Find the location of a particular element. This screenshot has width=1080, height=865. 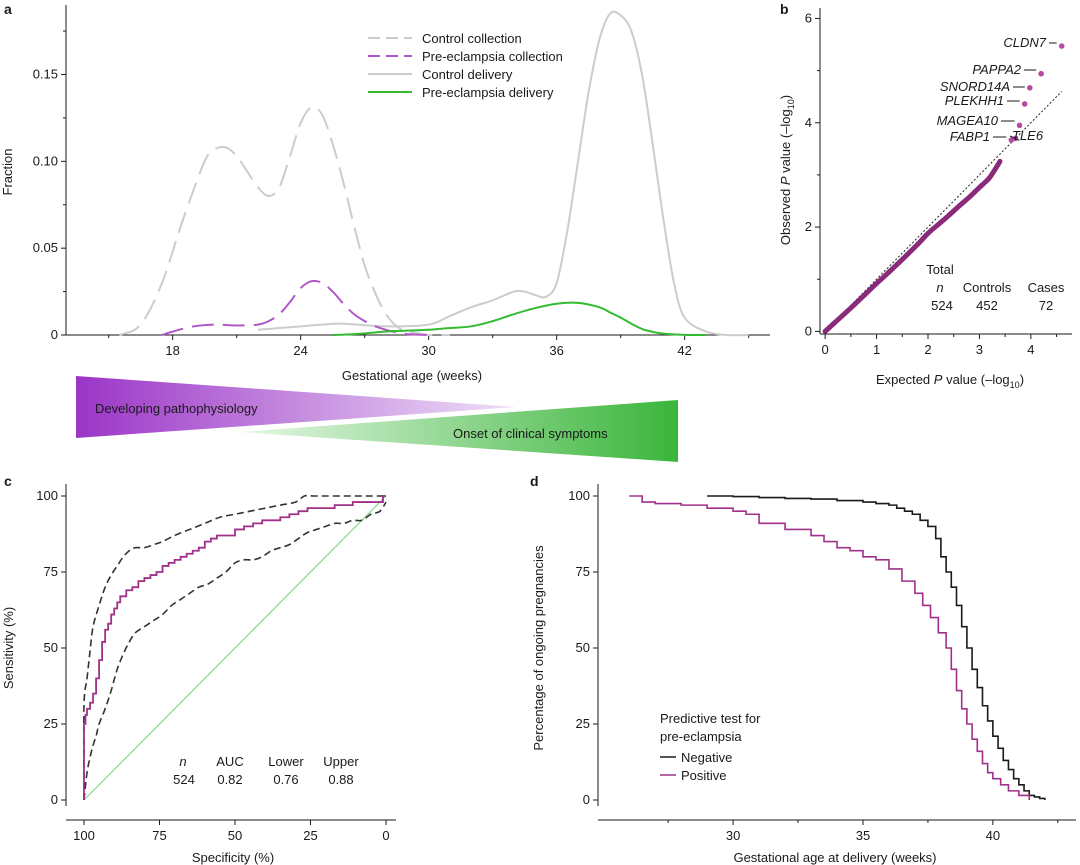

panel-a-xtick-label: 36 is located at coordinates (556, 350).